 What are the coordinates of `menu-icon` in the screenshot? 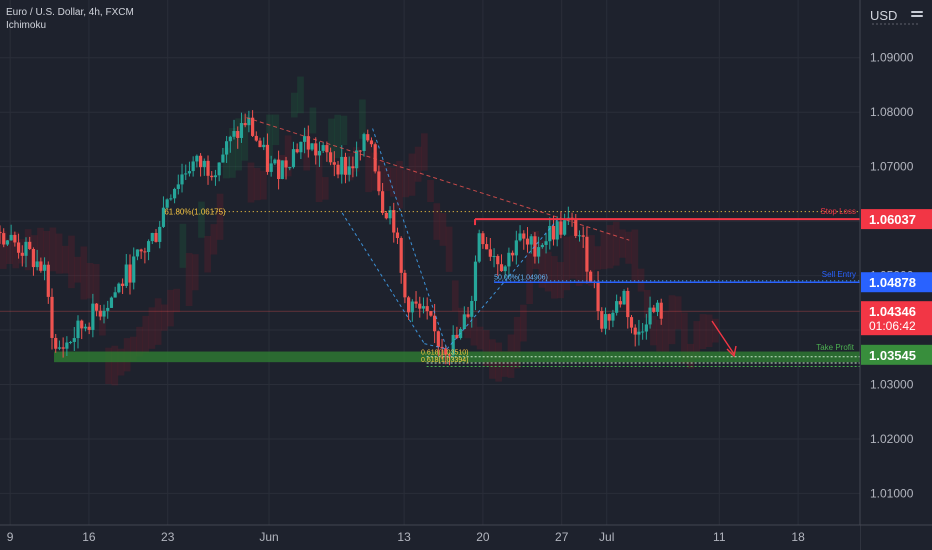 It's located at (917, 16).